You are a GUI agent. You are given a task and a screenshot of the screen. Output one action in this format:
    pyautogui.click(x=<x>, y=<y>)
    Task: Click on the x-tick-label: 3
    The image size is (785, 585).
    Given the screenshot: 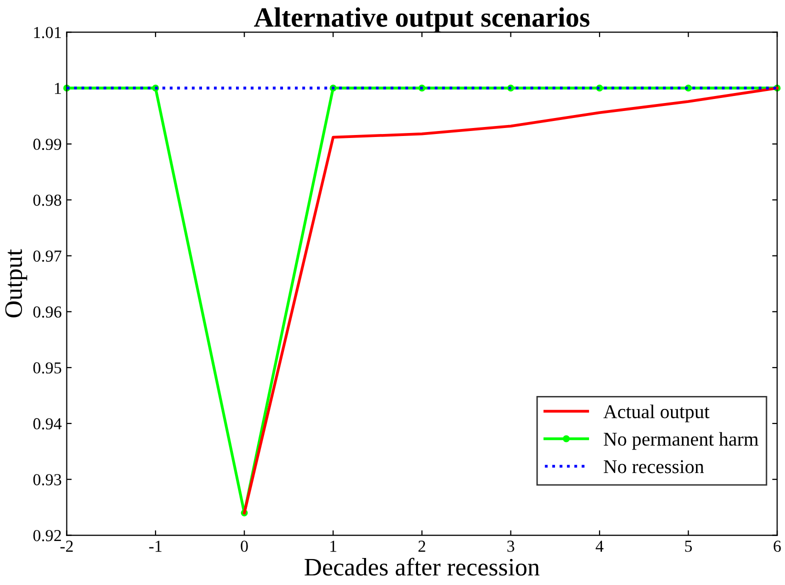 What is the action you would take?
    pyautogui.click(x=510, y=546)
    